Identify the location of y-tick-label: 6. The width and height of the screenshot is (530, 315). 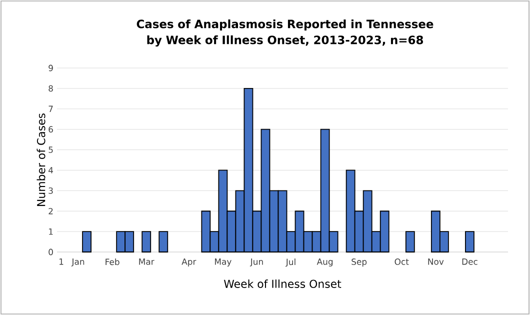
(50, 129).